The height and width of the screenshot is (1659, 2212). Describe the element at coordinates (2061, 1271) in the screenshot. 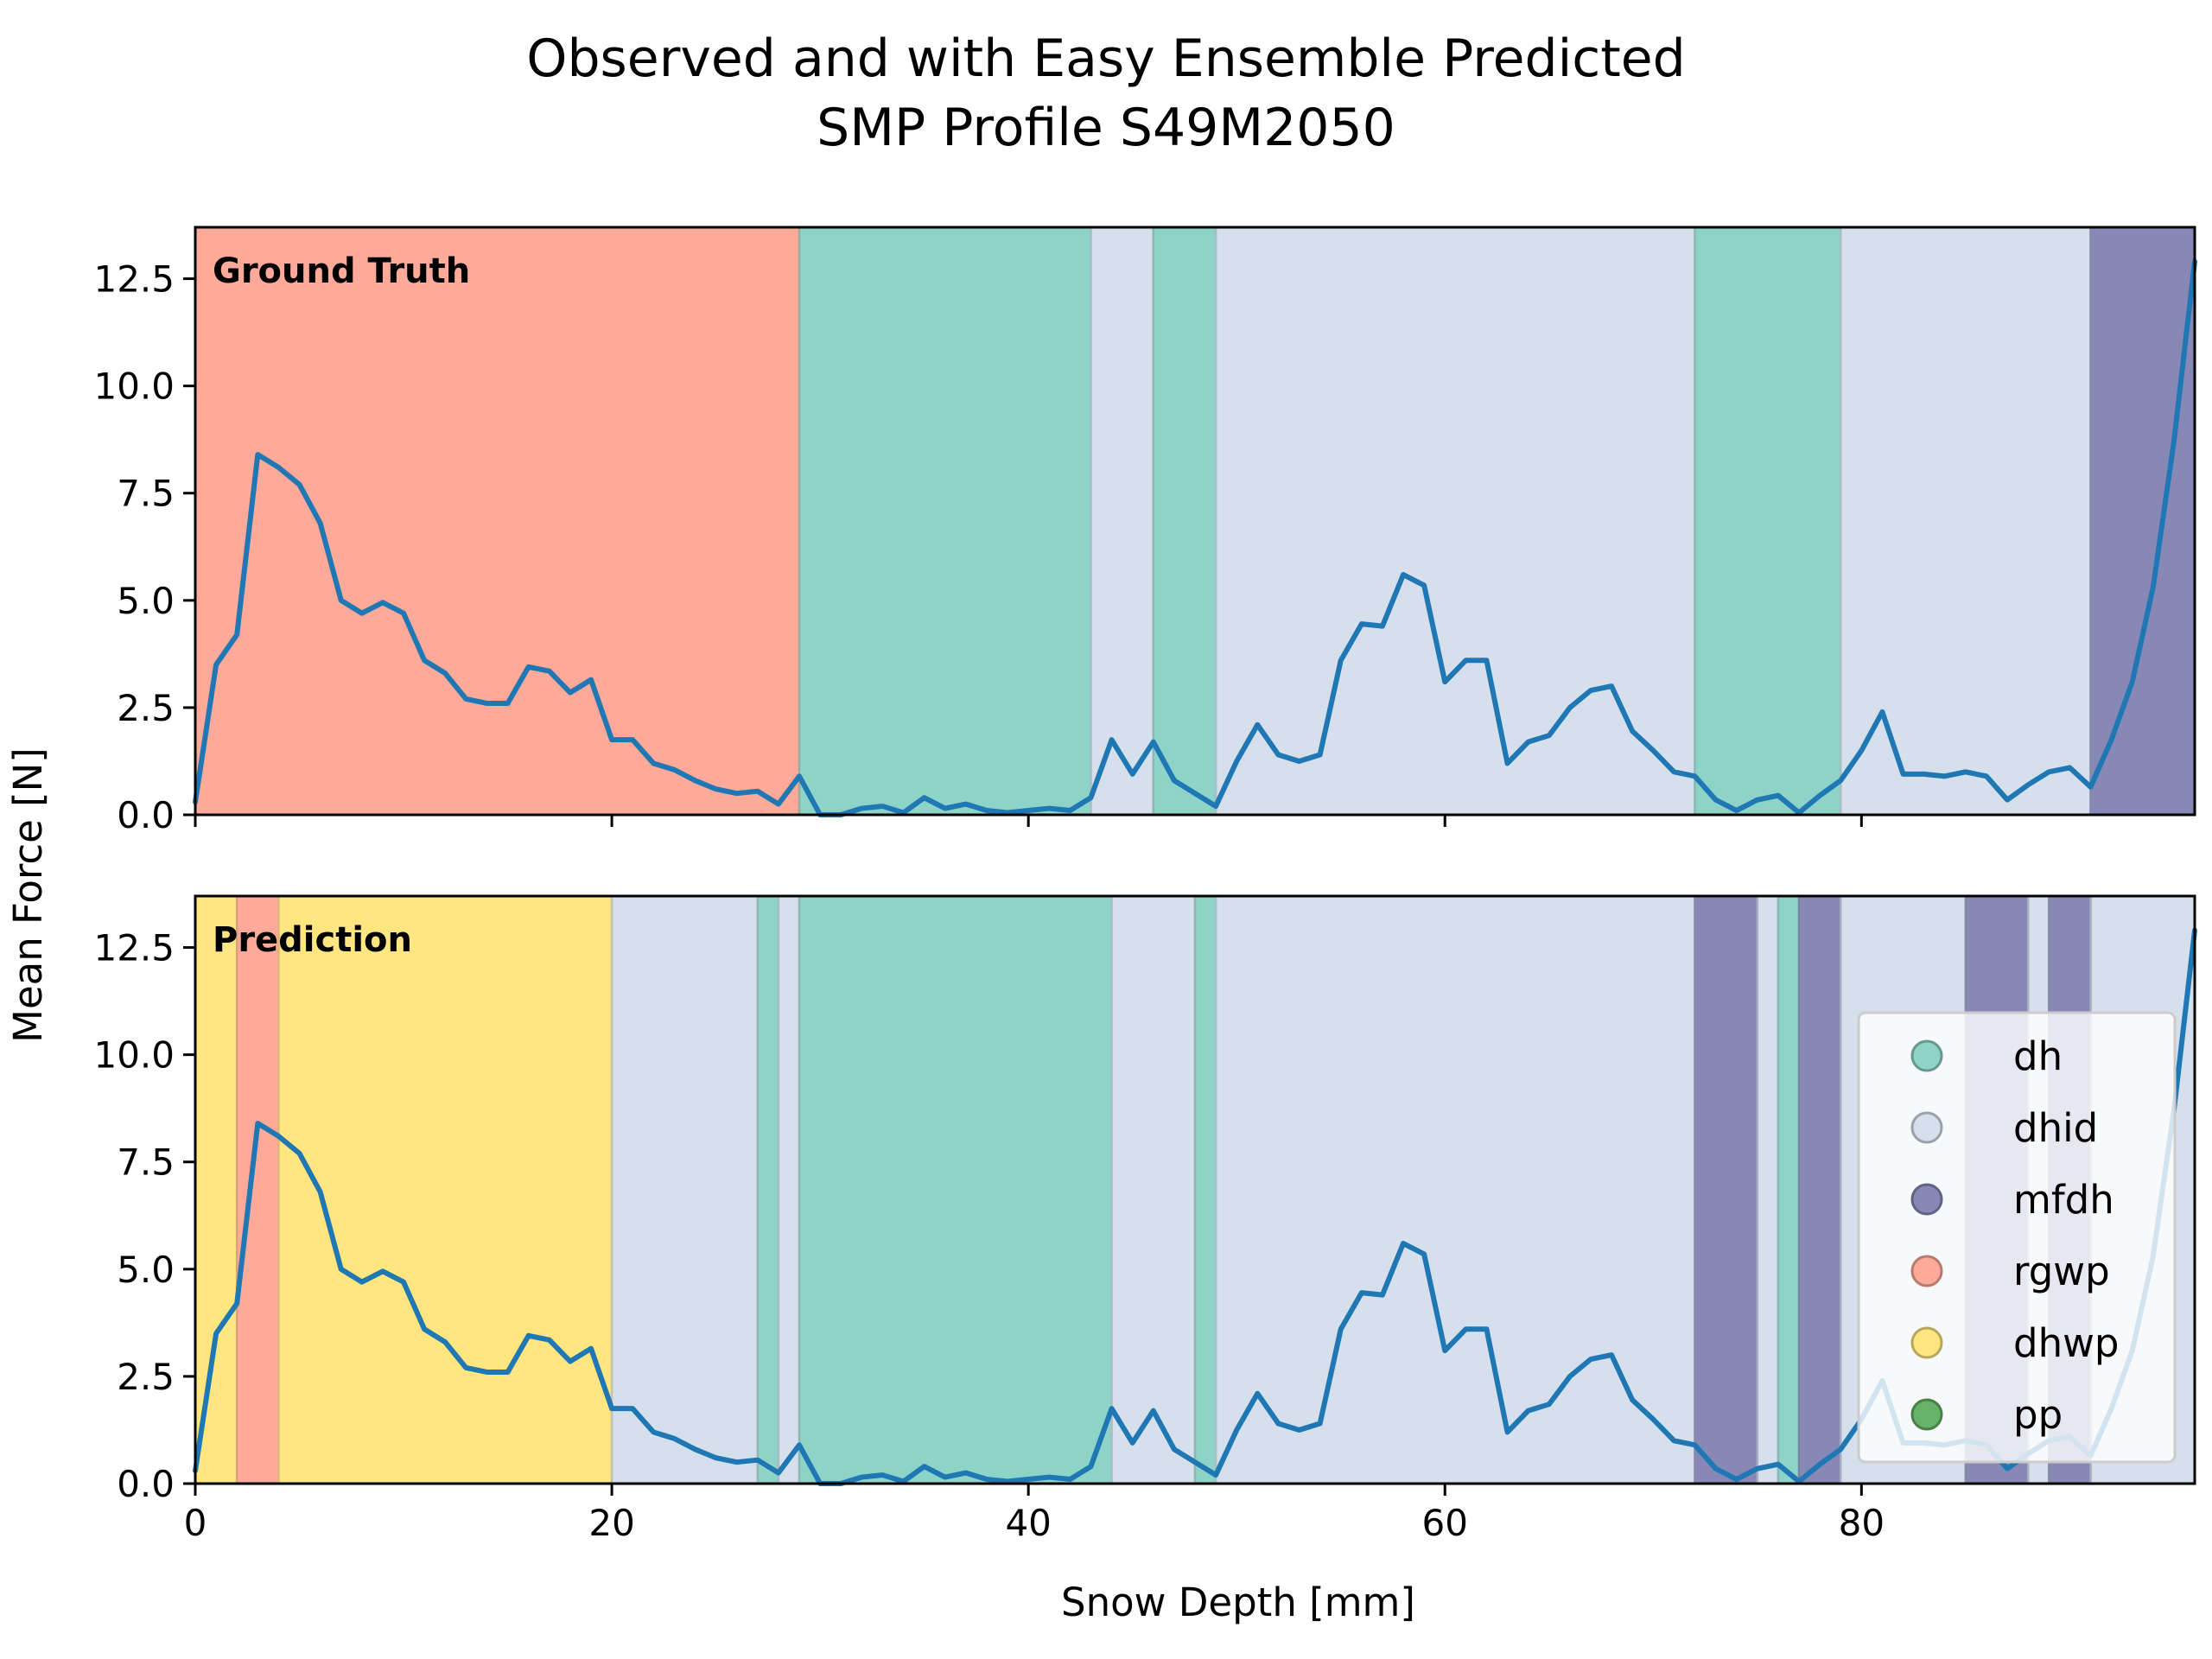

I see `legend-label-rgwp: rgwp` at that location.